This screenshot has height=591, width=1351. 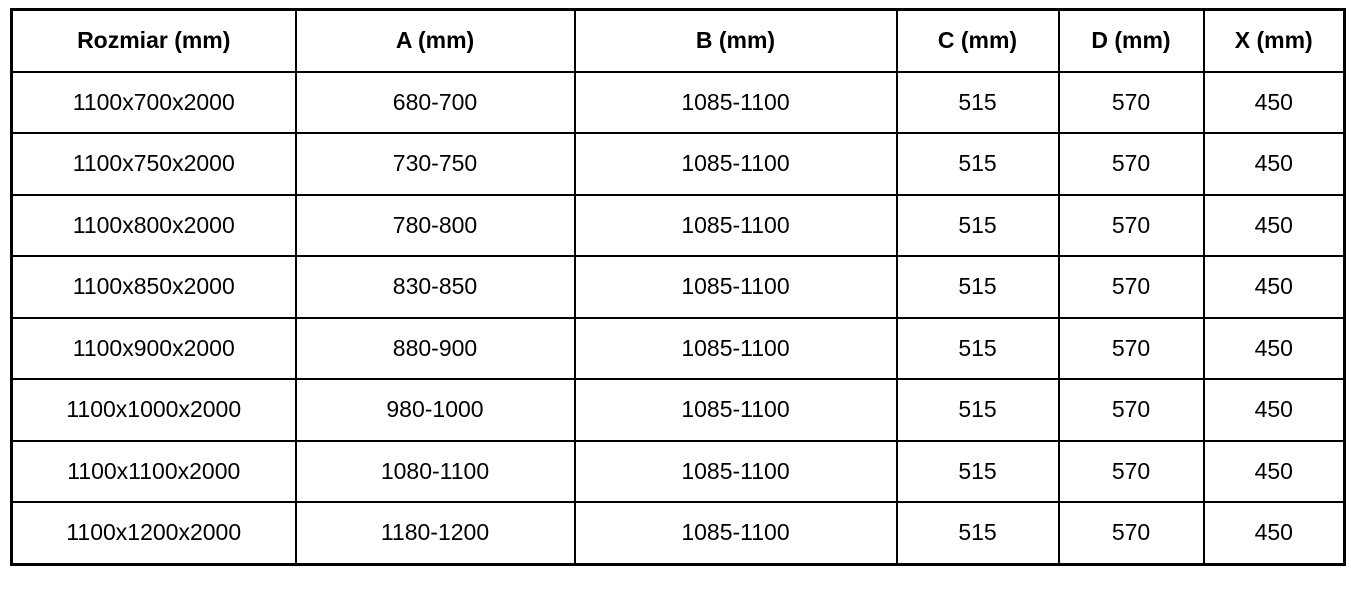 I want to click on table-cell: 1100x1000x2000, so click(x=153, y=410).